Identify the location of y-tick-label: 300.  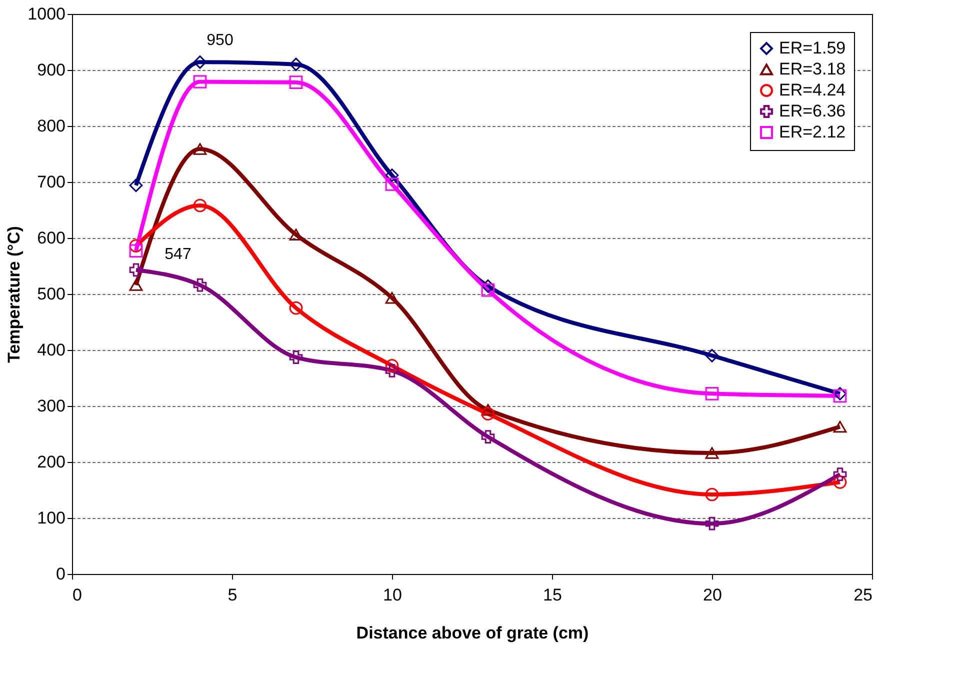
(51, 406).